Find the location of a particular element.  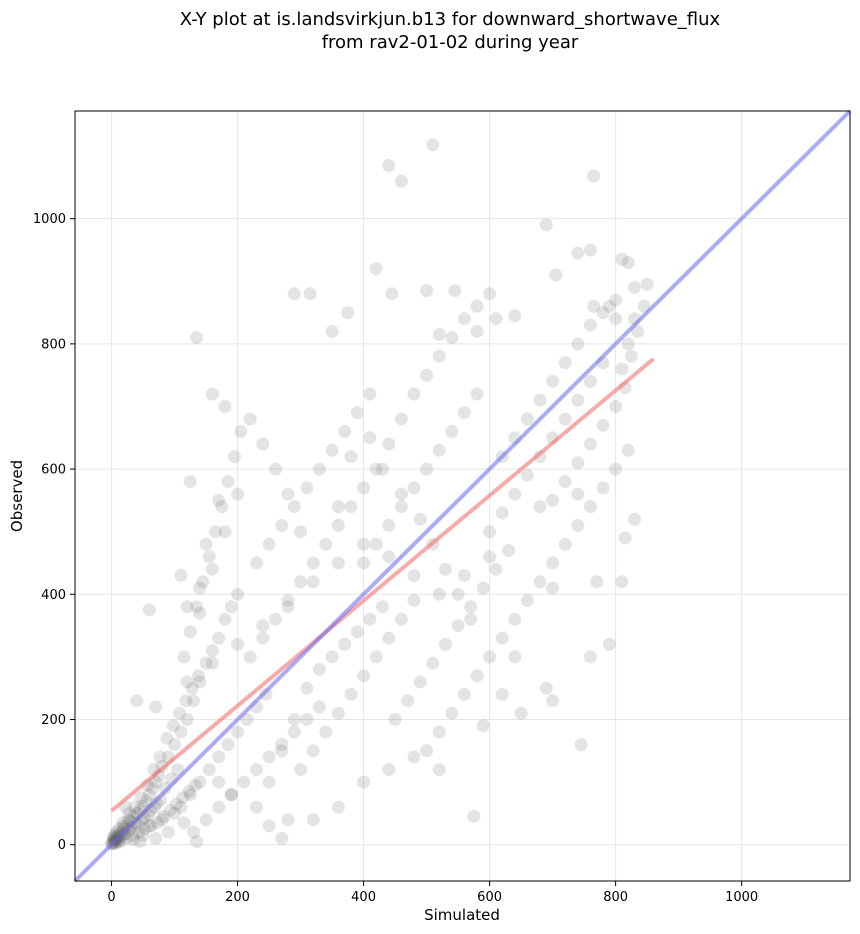

chart-subtitle: from rav2-01-02 during year is located at coordinates (450, 42).